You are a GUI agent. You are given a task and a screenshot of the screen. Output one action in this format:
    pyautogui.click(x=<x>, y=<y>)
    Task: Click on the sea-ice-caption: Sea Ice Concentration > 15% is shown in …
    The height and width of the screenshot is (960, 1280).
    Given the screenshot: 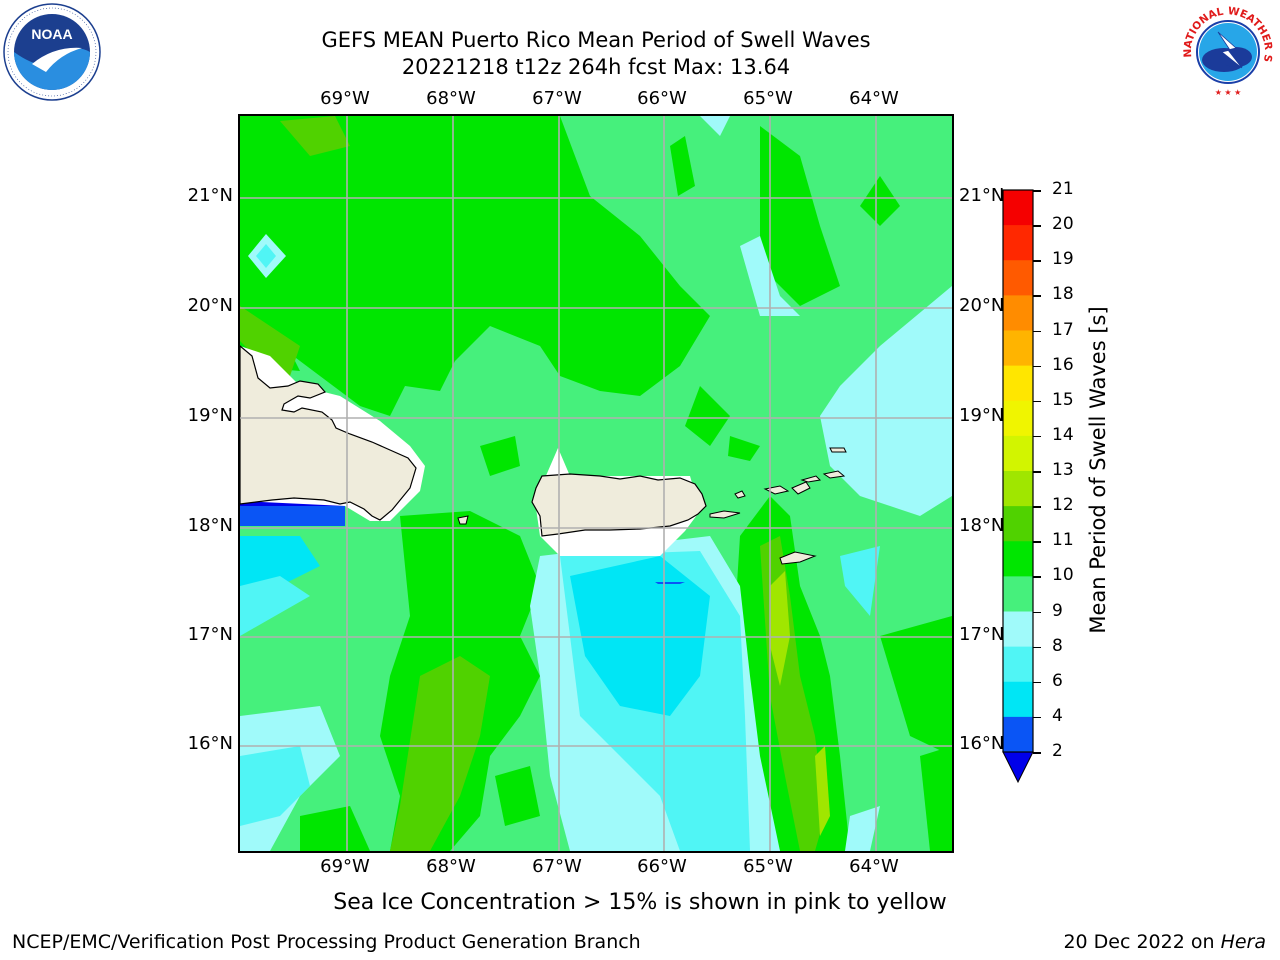 What is the action you would take?
    pyautogui.click(x=640, y=902)
    